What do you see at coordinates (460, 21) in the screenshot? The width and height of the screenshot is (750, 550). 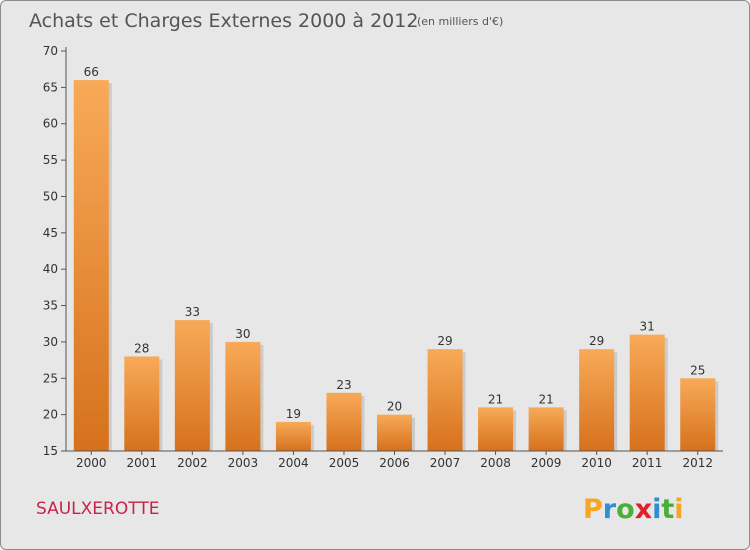 I see `chart-subtitle: (en milliers d'€)` at bounding box center [460, 21].